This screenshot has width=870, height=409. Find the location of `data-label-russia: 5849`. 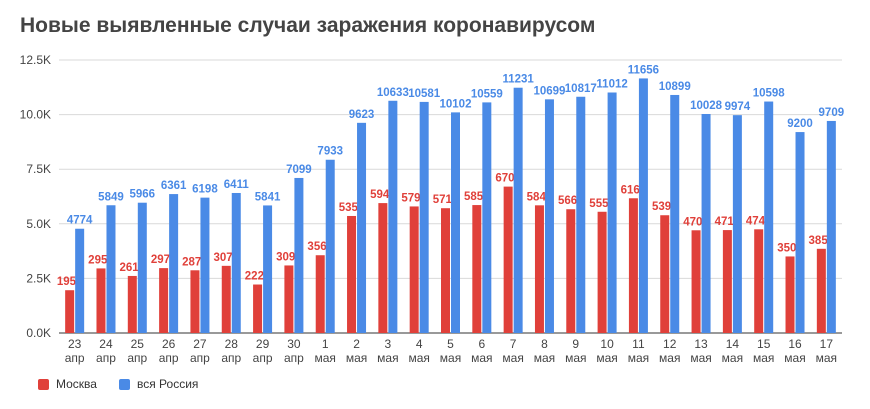

data-label-russia: 5849 is located at coordinates (111, 197).